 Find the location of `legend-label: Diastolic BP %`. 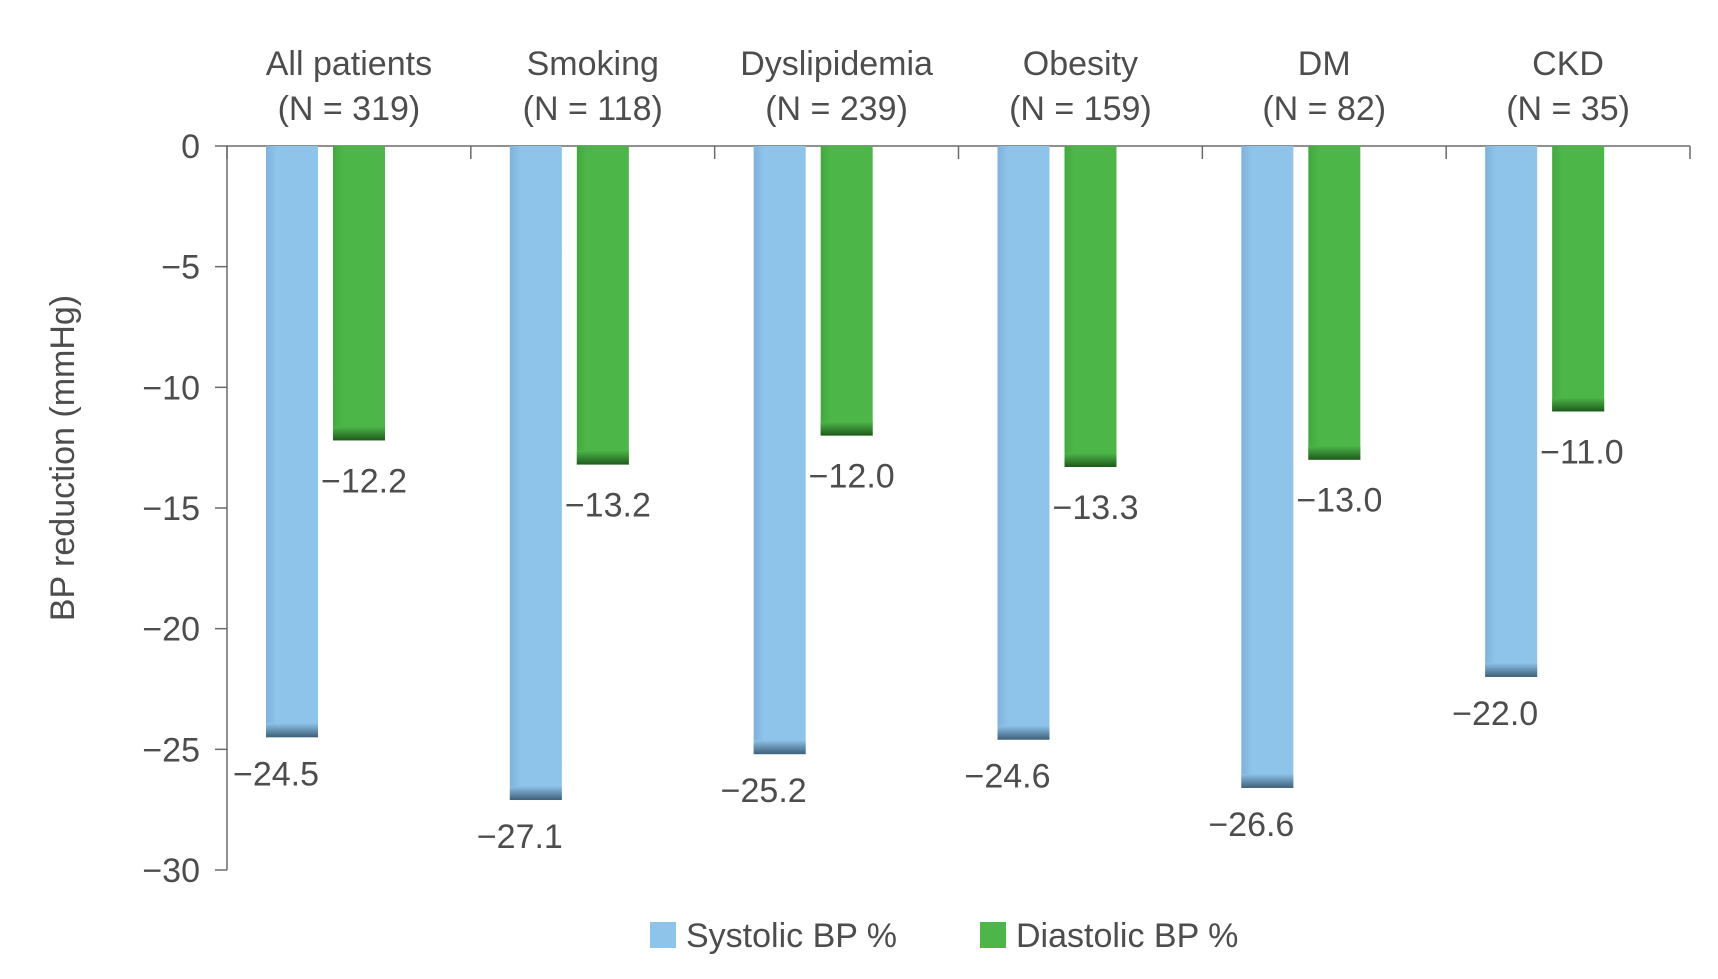

legend-label: Diastolic BP % is located at coordinates (1127, 936).